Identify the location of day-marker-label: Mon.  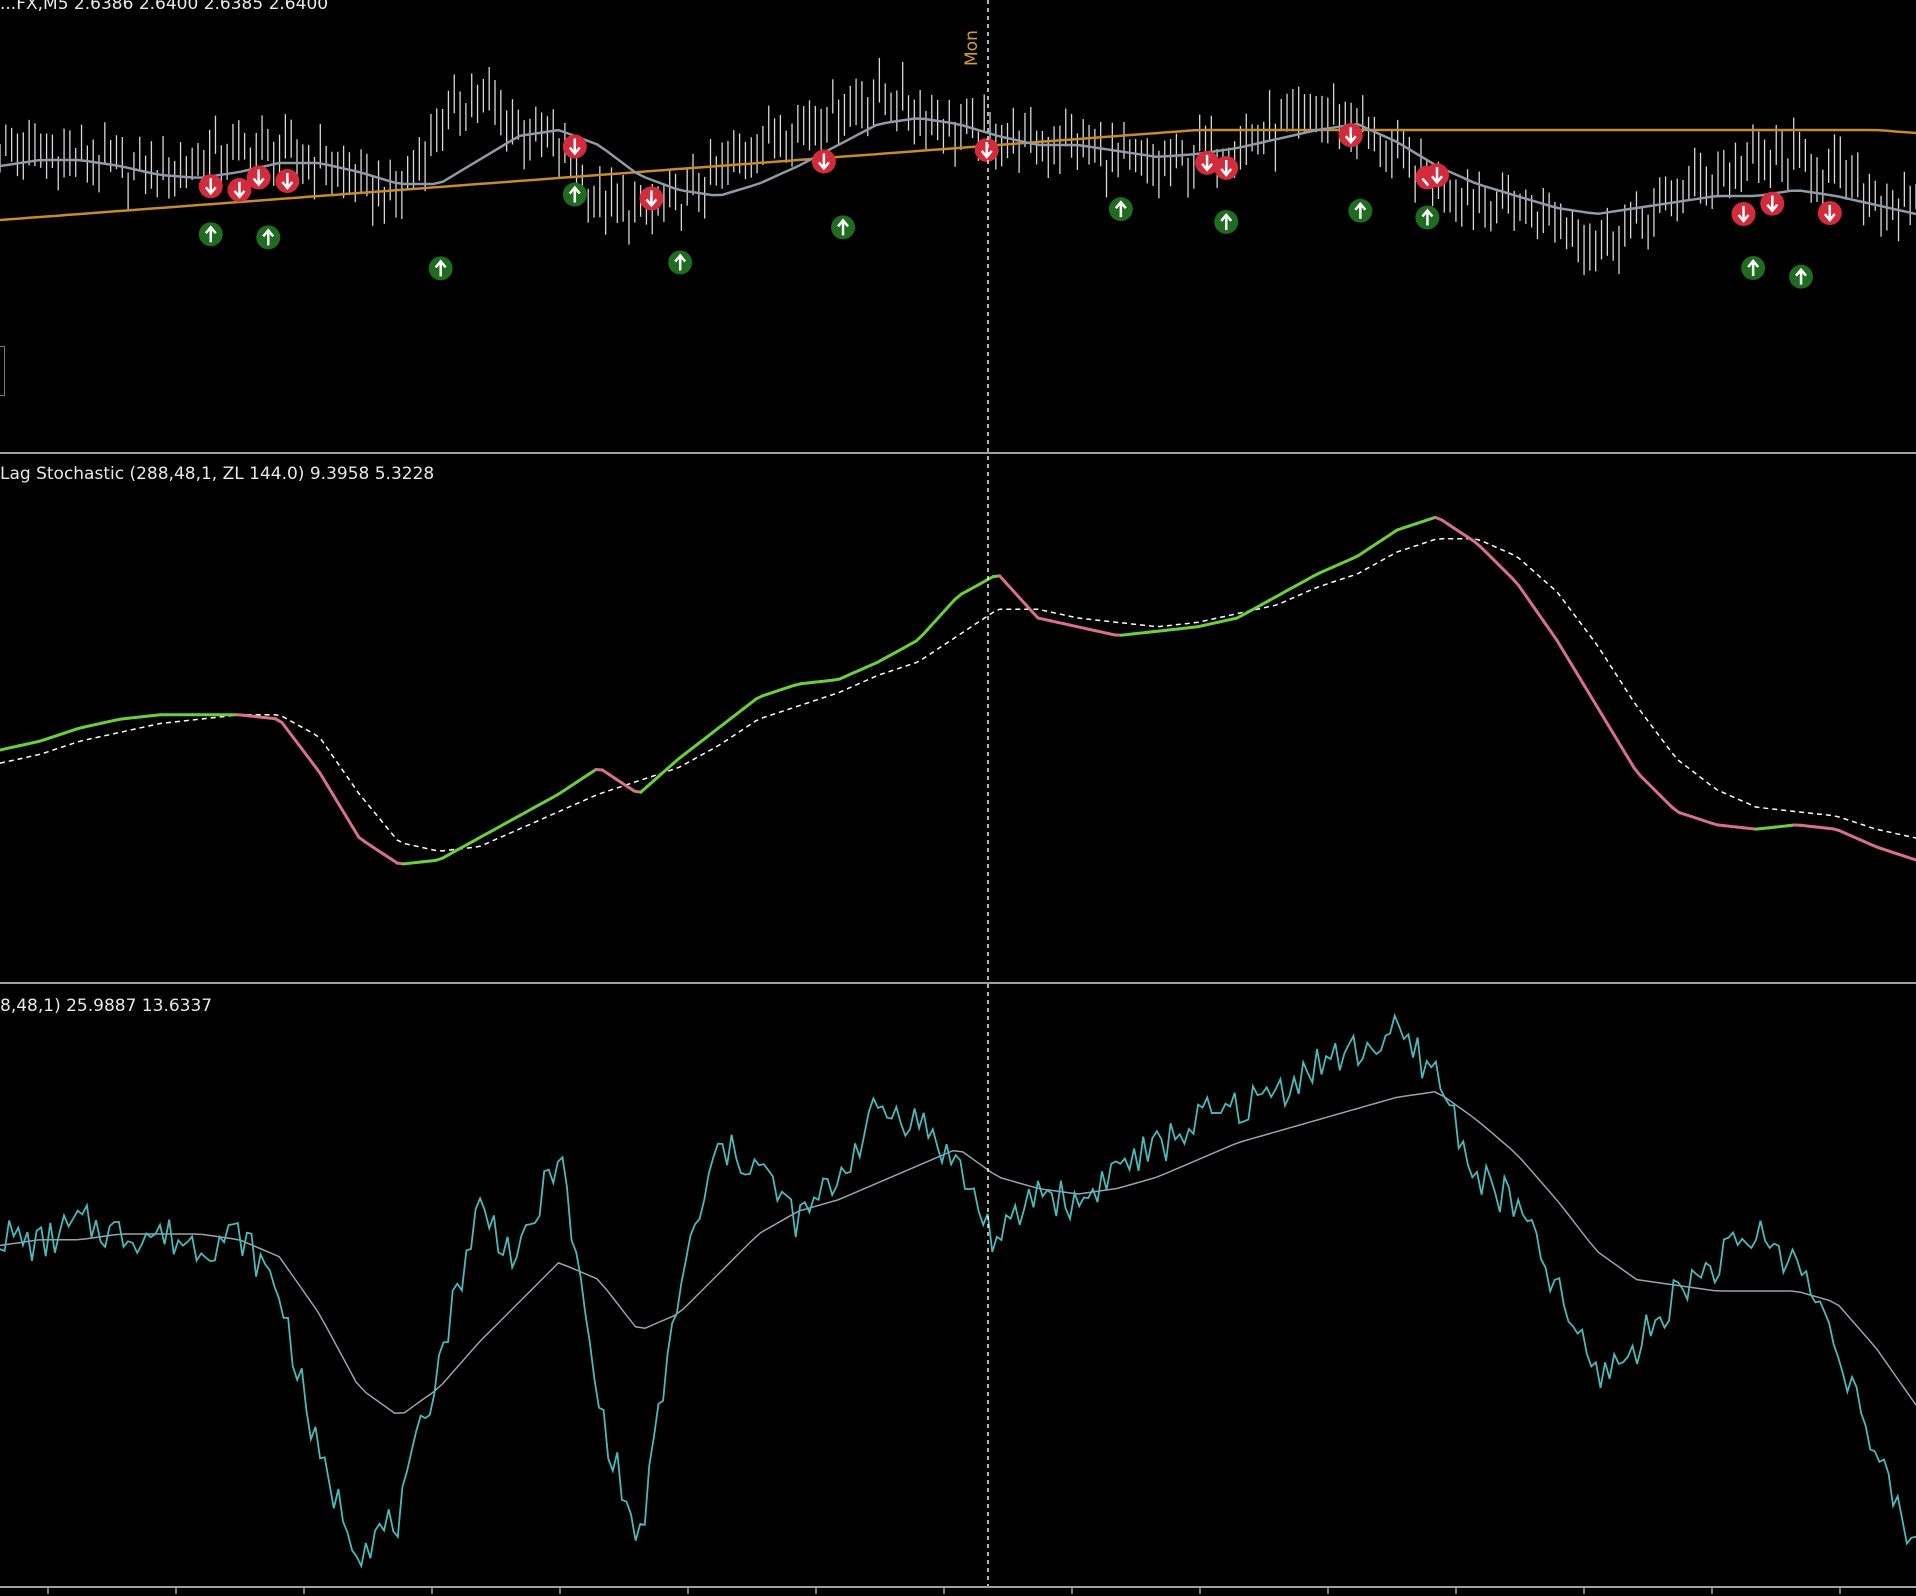
(972, 48).